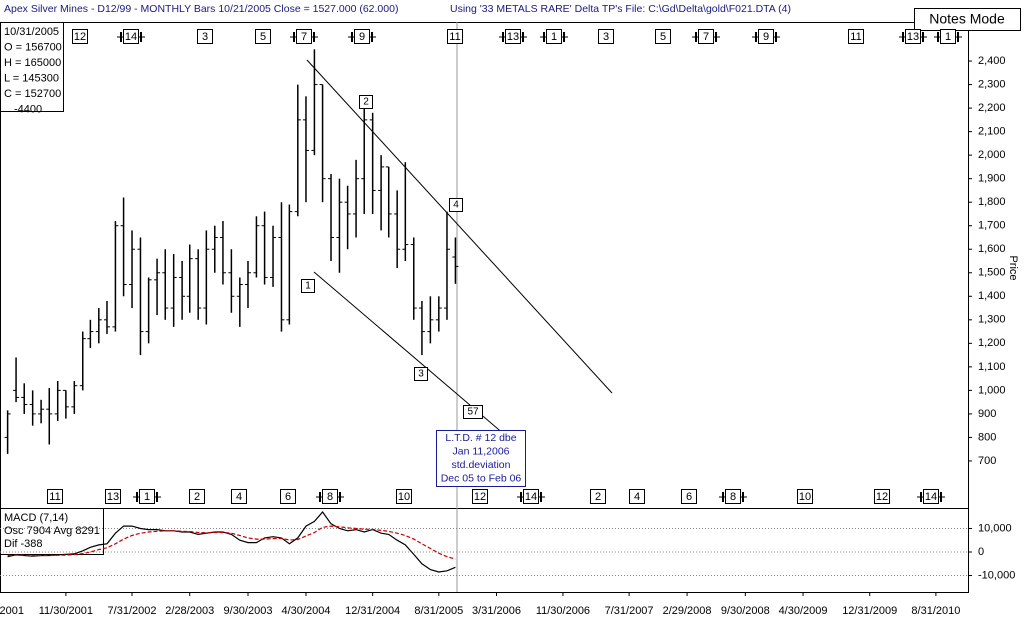  What do you see at coordinates (480, 451) in the screenshot?
I see `note-line: Jan 11,2006` at bounding box center [480, 451].